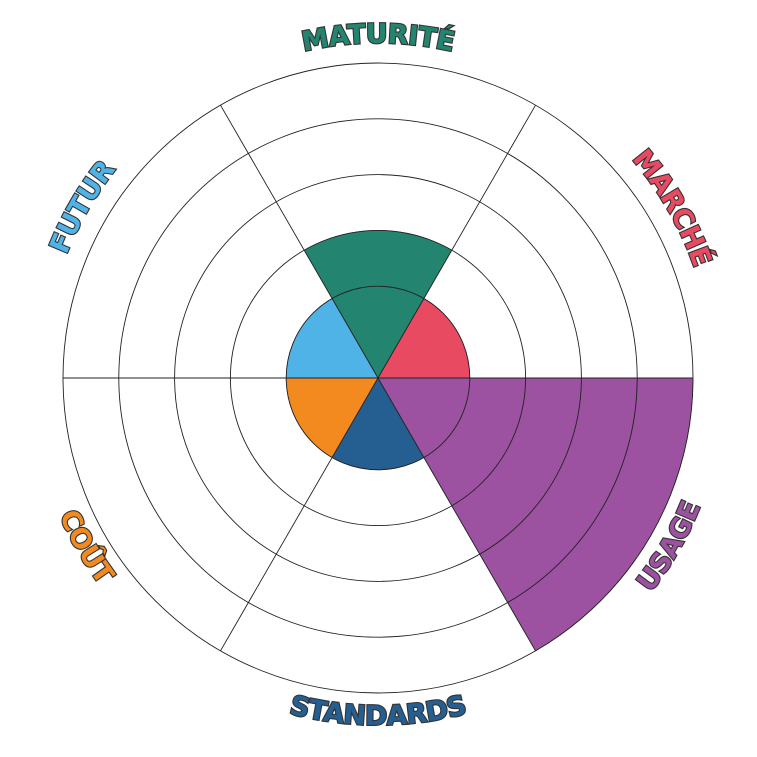 The width and height of the screenshot is (757, 757). I want to click on category-label-text: STANDARDS, so click(378, 711).